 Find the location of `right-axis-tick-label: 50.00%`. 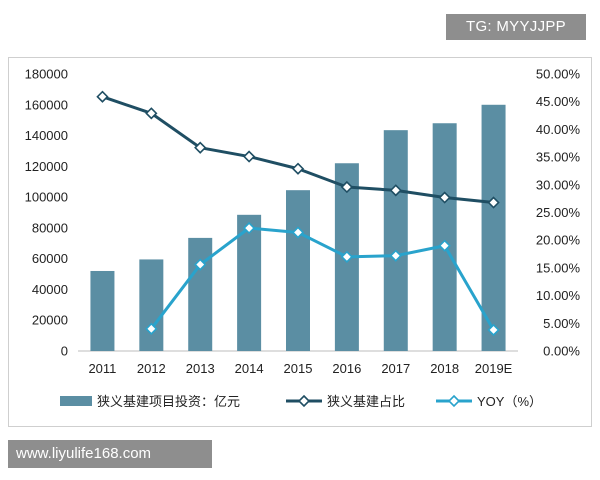

right-axis-tick-label: 50.00% is located at coordinates (558, 74).